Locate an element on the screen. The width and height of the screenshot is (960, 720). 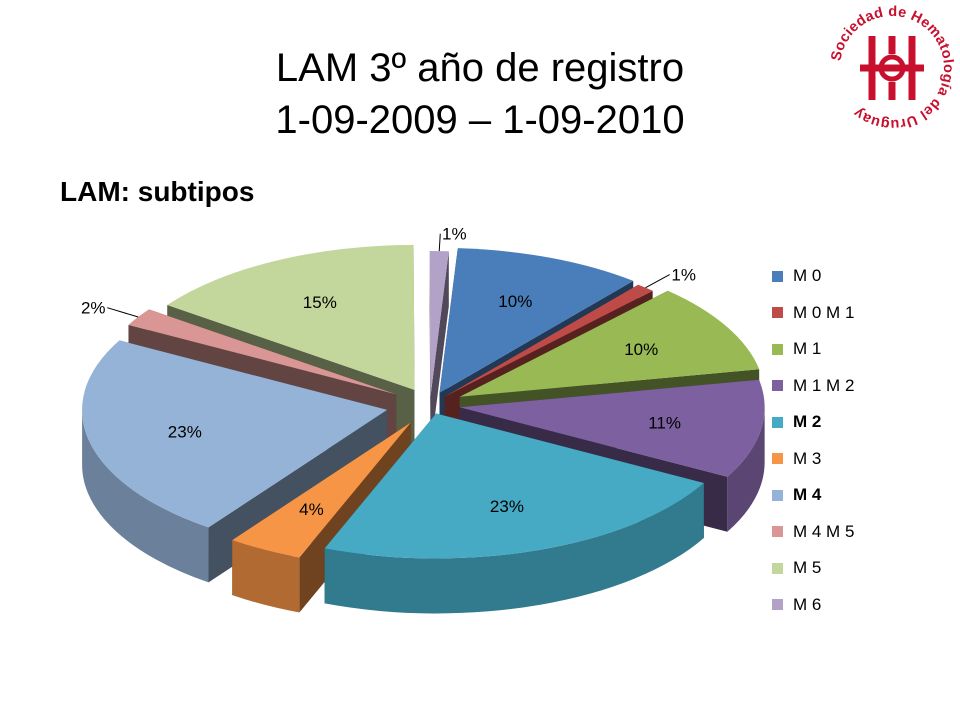
title-line-1: LAM 3º año de registro is located at coordinates (480, 68).